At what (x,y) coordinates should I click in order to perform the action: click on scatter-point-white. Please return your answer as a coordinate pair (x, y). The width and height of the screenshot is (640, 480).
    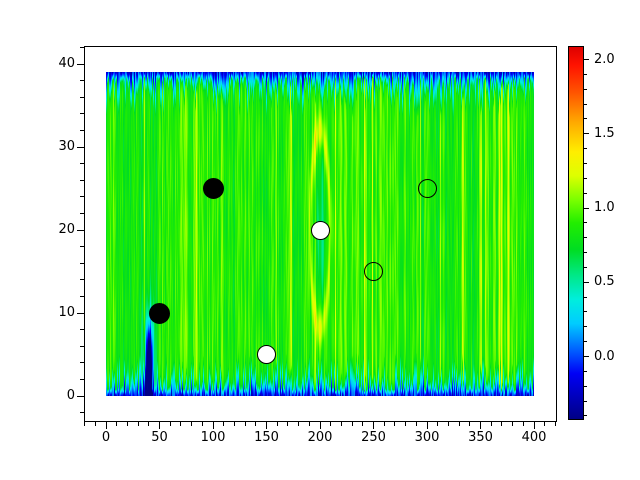
    Looking at the image, I should click on (266, 354).